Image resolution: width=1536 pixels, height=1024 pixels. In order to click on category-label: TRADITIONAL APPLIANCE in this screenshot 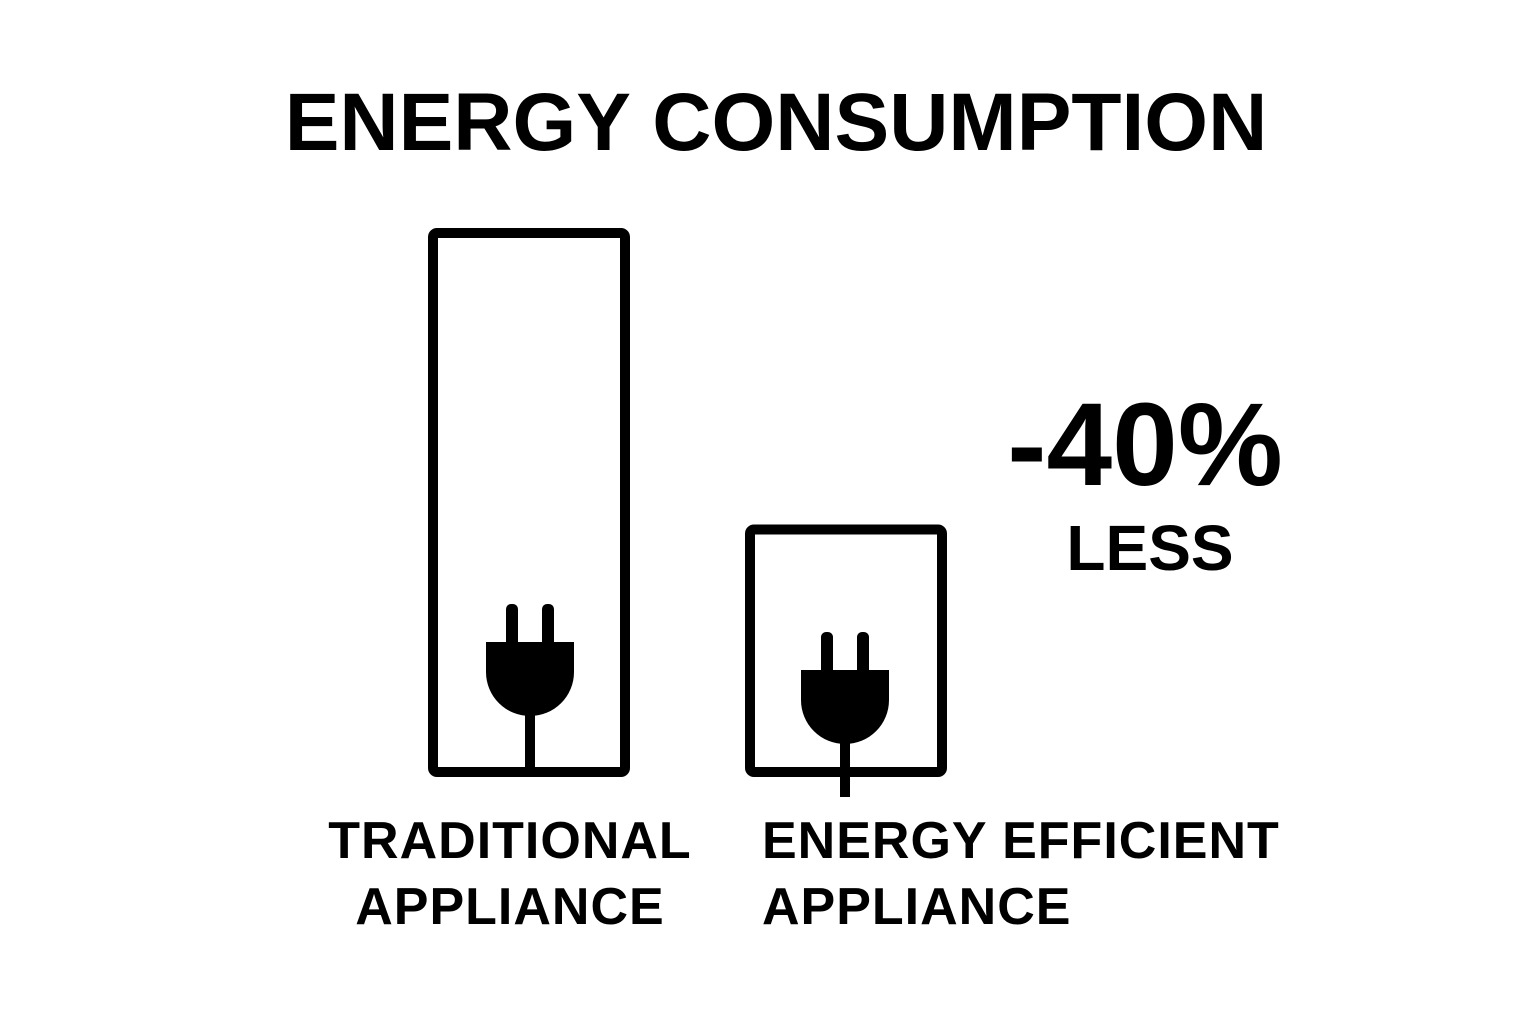, I will do `click(510, 874)`.